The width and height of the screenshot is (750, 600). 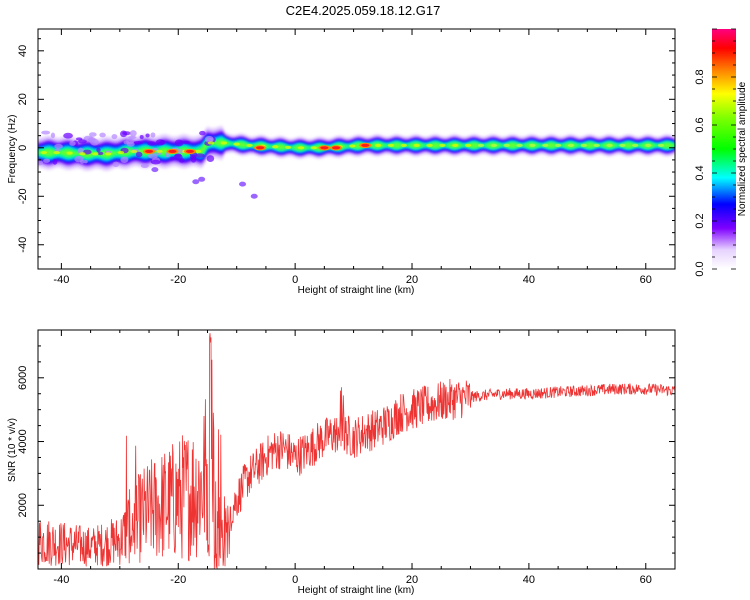 What do you see at coordinates (529, 580) in the screenshot?
I see `x-tick-label: 40` at bounding box center [529, 580].